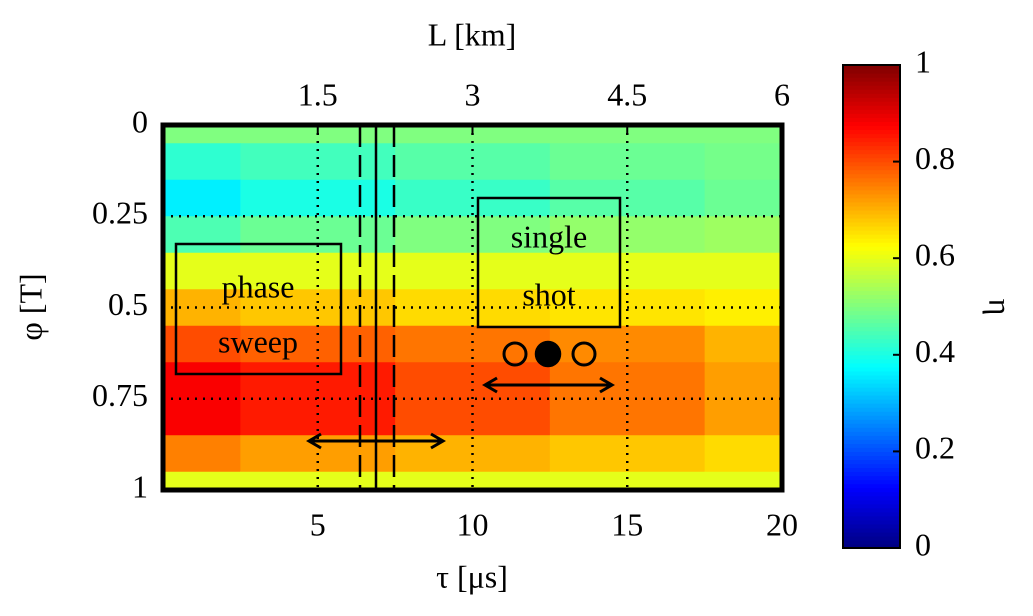 This screenshot has height=616, width=1033. Describe the element at coordinates (472, 576) in the screenshot. I see `x-axis-label: τ [μs]` at that location.